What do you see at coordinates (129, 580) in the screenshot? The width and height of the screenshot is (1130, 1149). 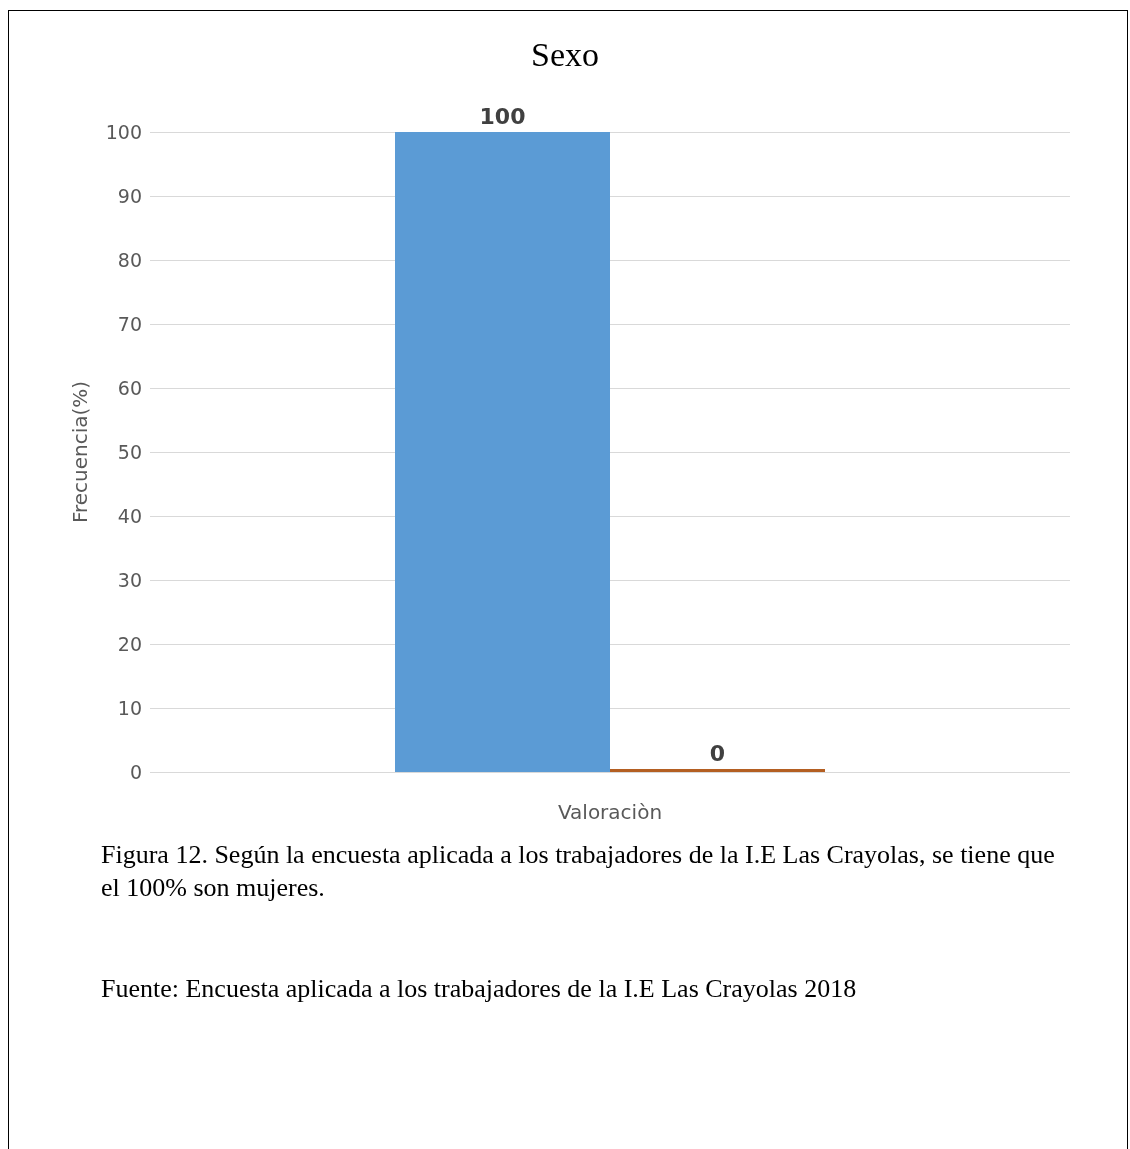 I see `y-tick-label: 30` at bounding box center [129, 580].